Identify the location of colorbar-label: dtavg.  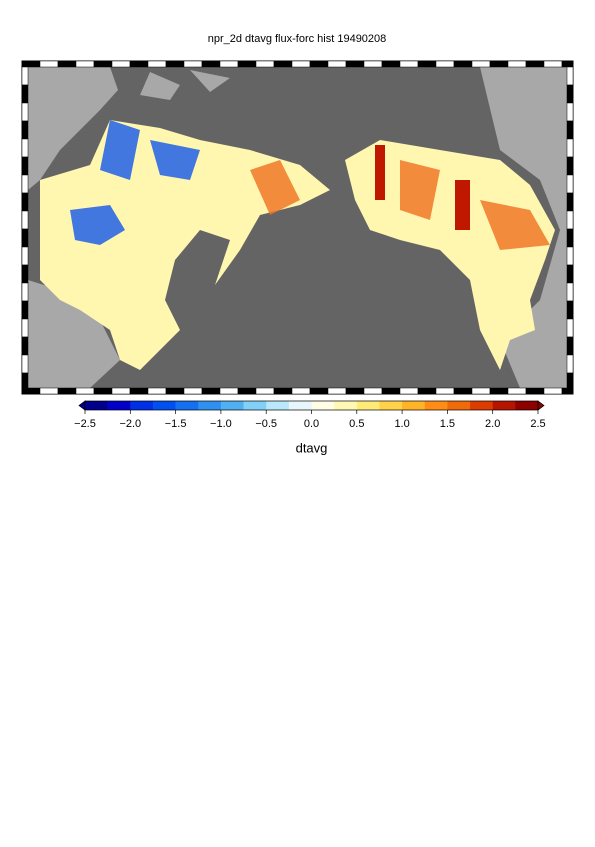
(312, 447).